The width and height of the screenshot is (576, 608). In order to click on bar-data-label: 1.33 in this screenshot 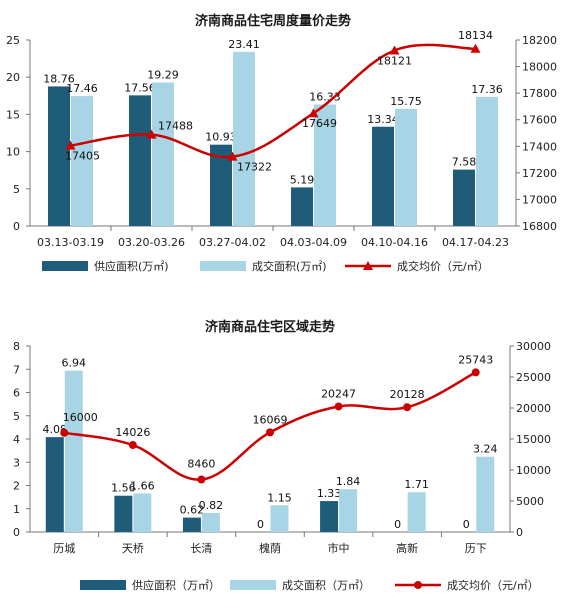, I will do `click(329, 493)`.